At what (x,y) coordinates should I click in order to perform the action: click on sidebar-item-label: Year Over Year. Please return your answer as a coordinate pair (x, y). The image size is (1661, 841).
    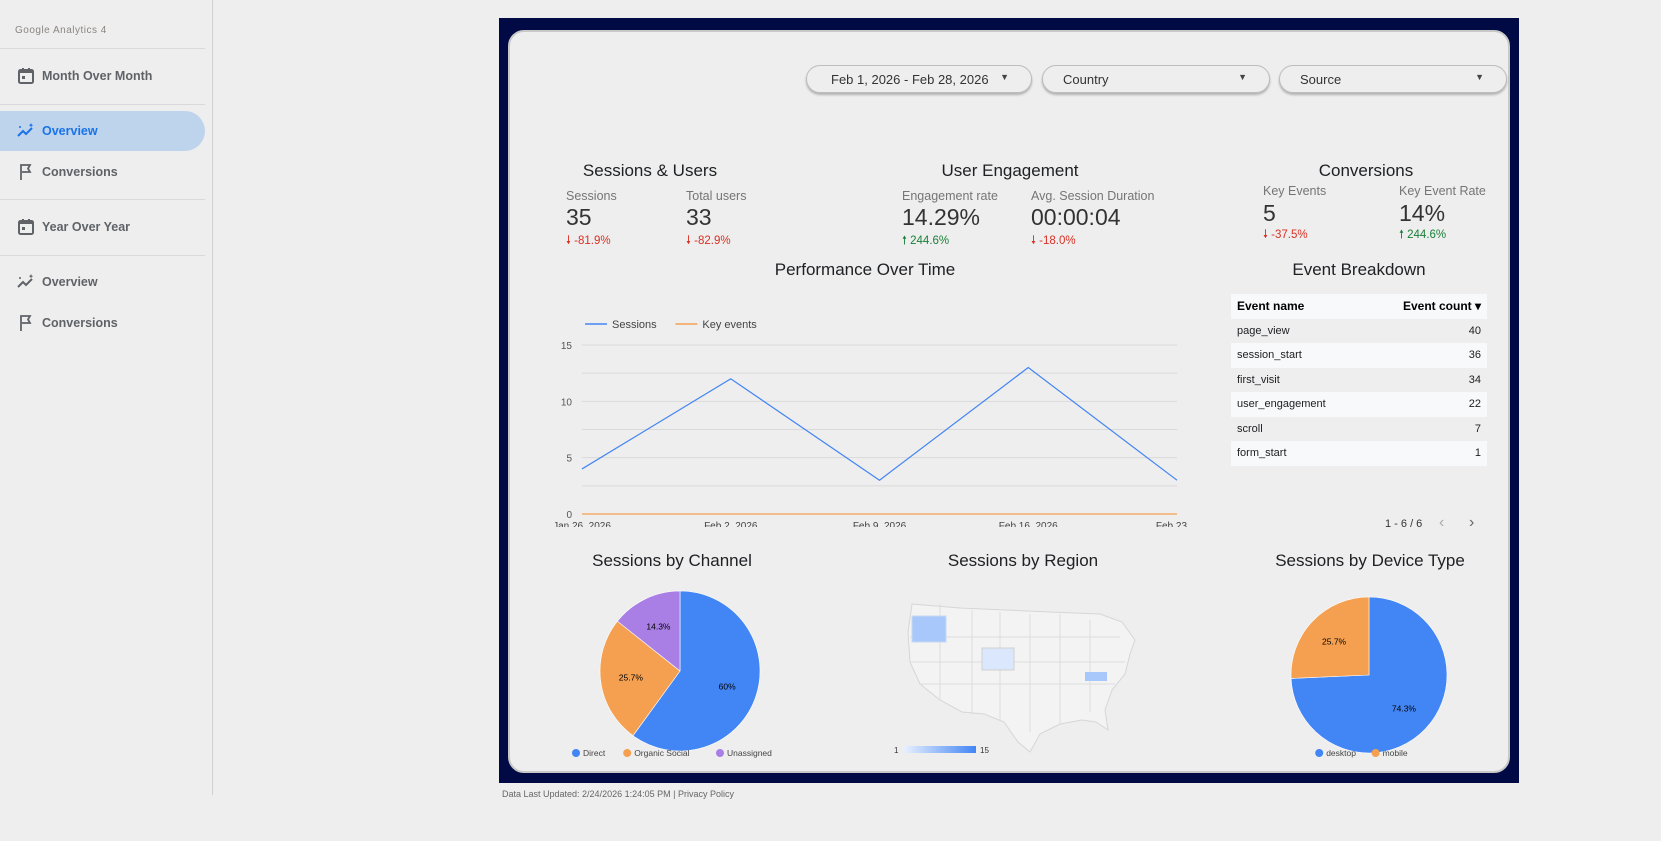
    Looking at the image, I should click on (86, 227).